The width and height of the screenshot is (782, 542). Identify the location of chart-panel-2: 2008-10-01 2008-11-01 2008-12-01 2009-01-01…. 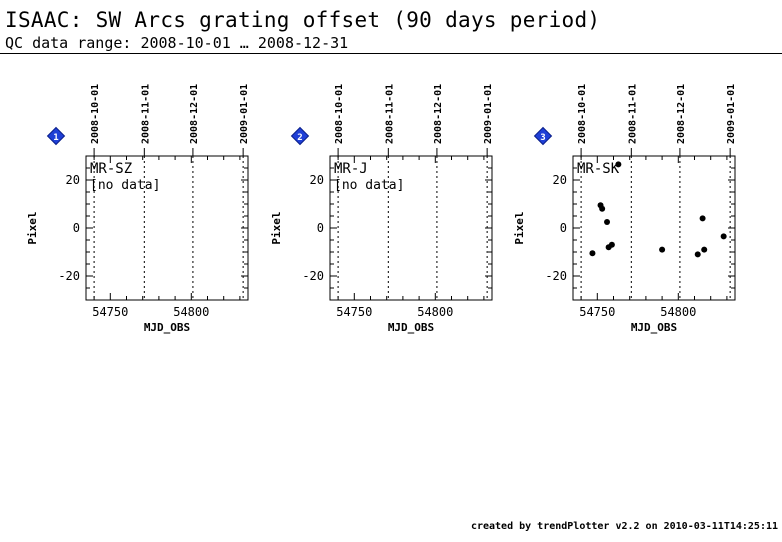
(382, 209).